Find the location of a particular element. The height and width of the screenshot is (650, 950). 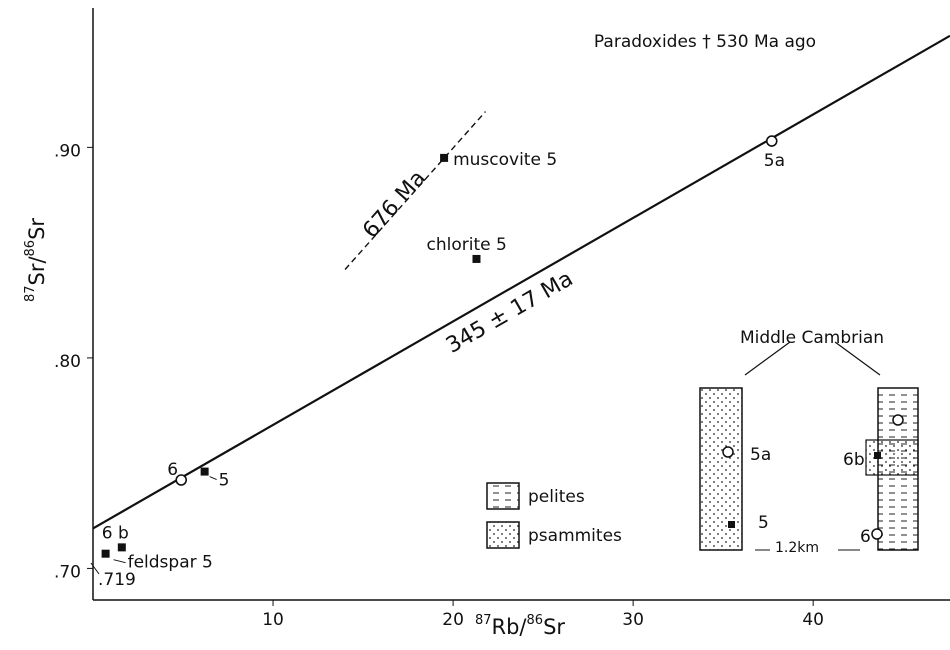

x-axis-label-part: Rb/ is located at coordinates (510, 627).